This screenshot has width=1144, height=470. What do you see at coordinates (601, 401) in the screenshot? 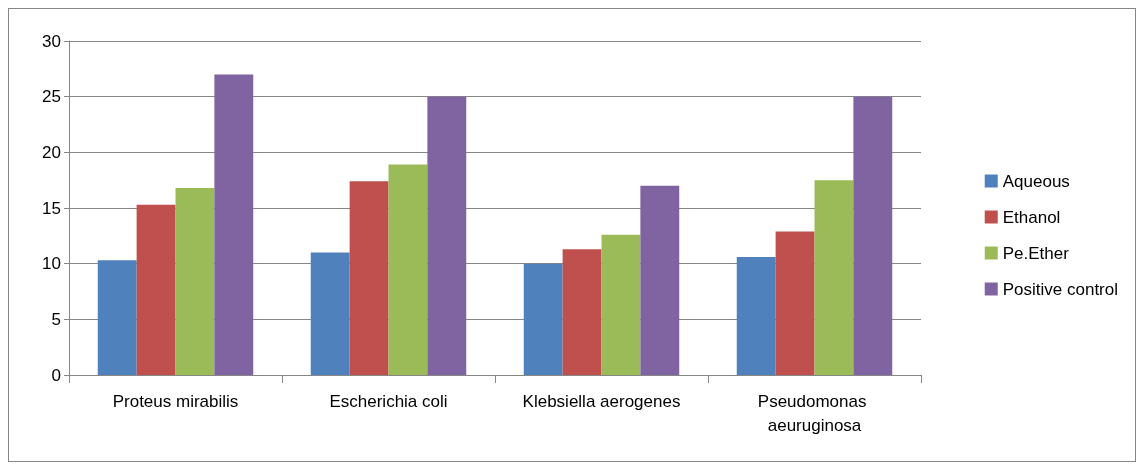
I see `x-tick-label: Klebsiella aerogenes` at bounding box center [601, 401].